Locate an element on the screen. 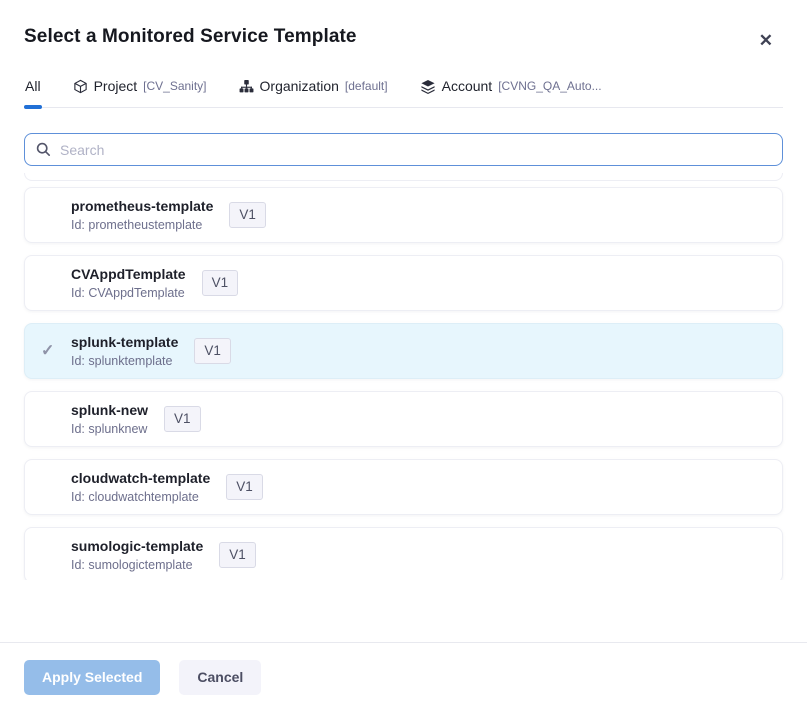  modal-header: Select a Monitored Service Template ✕ is located at coordinates (403, 25).